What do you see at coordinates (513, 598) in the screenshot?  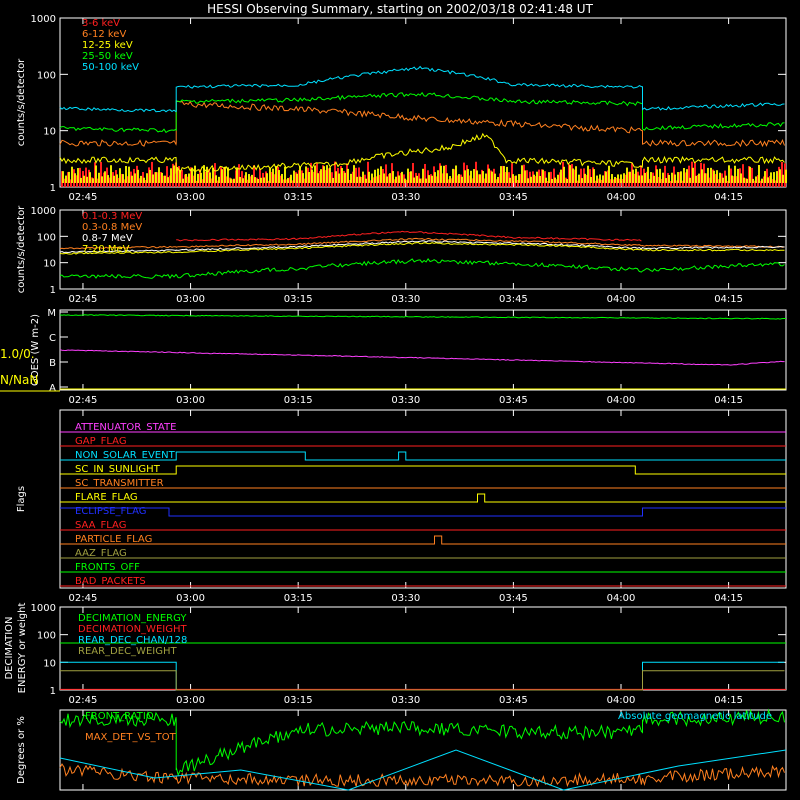 I see `x-tick-label-3-4: 03:45` at bounding box center [513, 598].